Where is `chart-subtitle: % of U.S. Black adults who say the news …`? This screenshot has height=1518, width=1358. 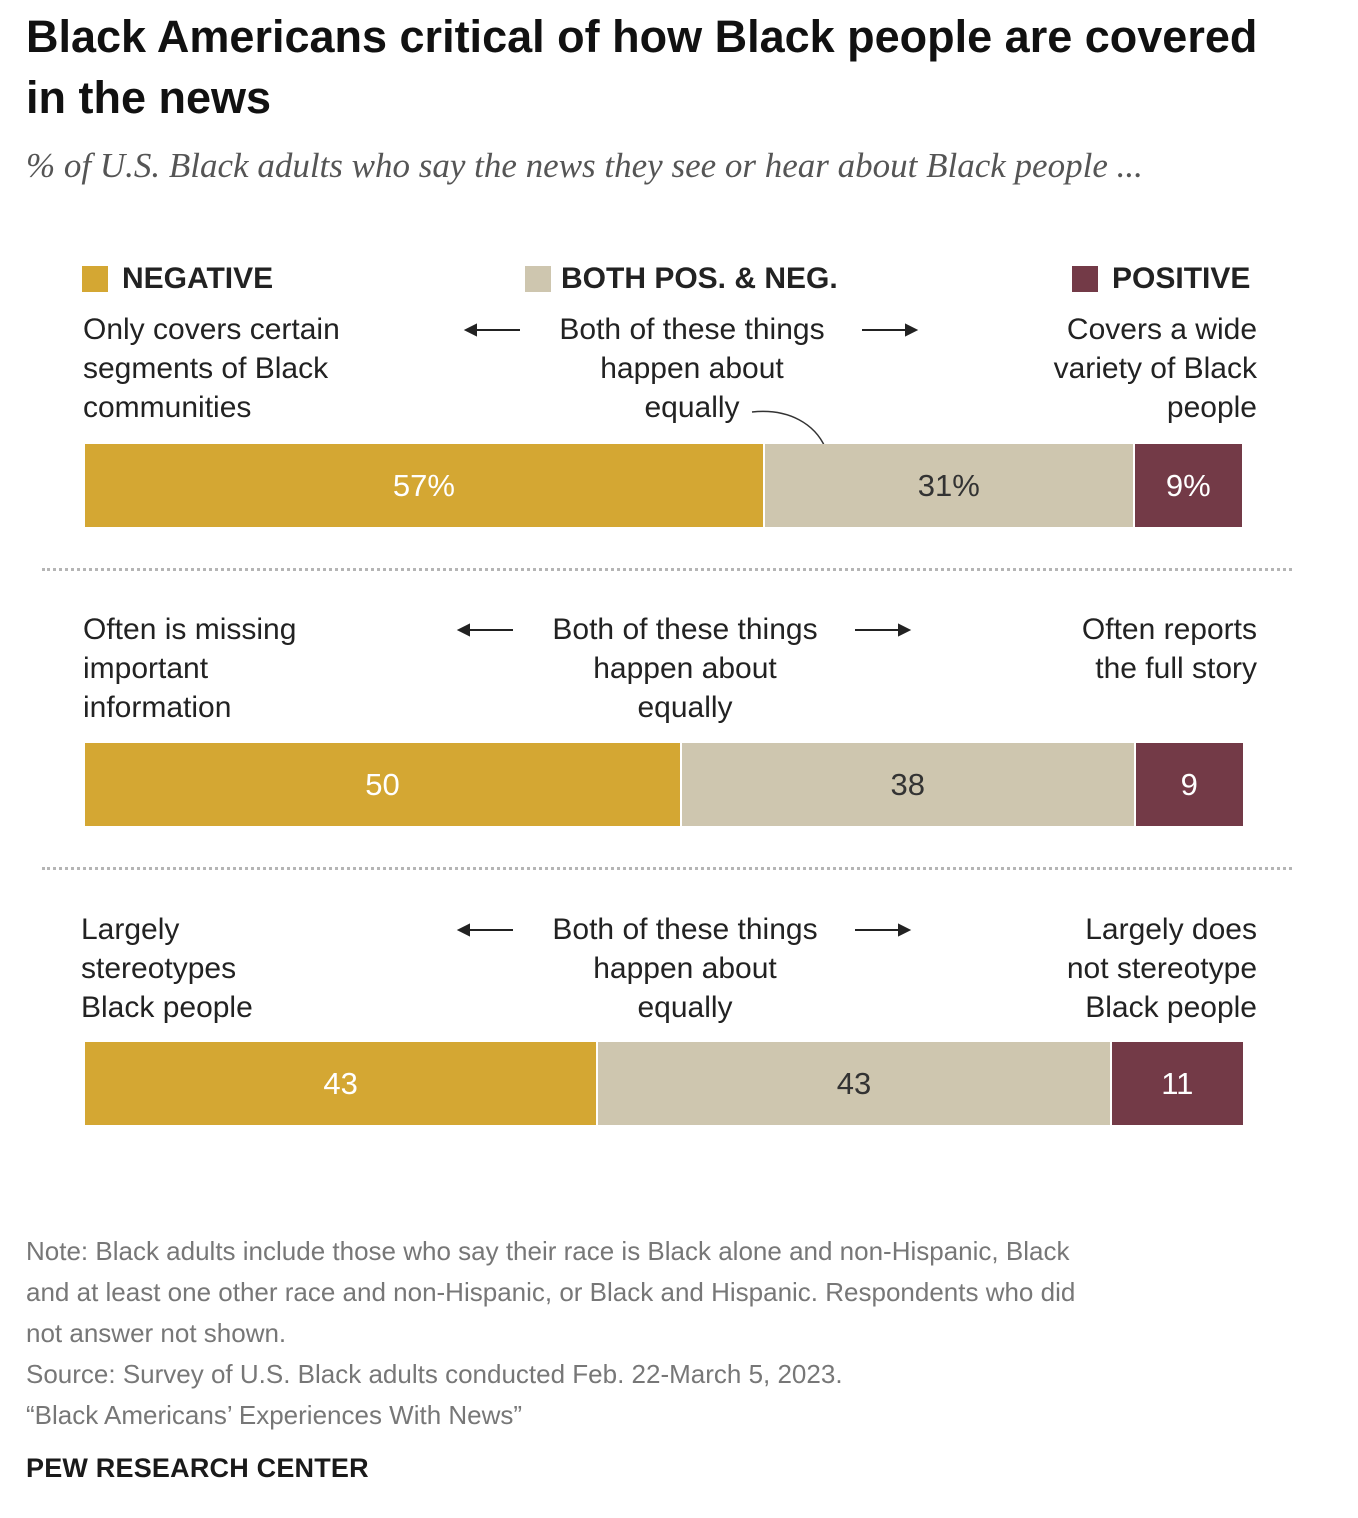 chart-subtitle: % of U.S. Black adults who say the news … is located at coordinates (584, 165).